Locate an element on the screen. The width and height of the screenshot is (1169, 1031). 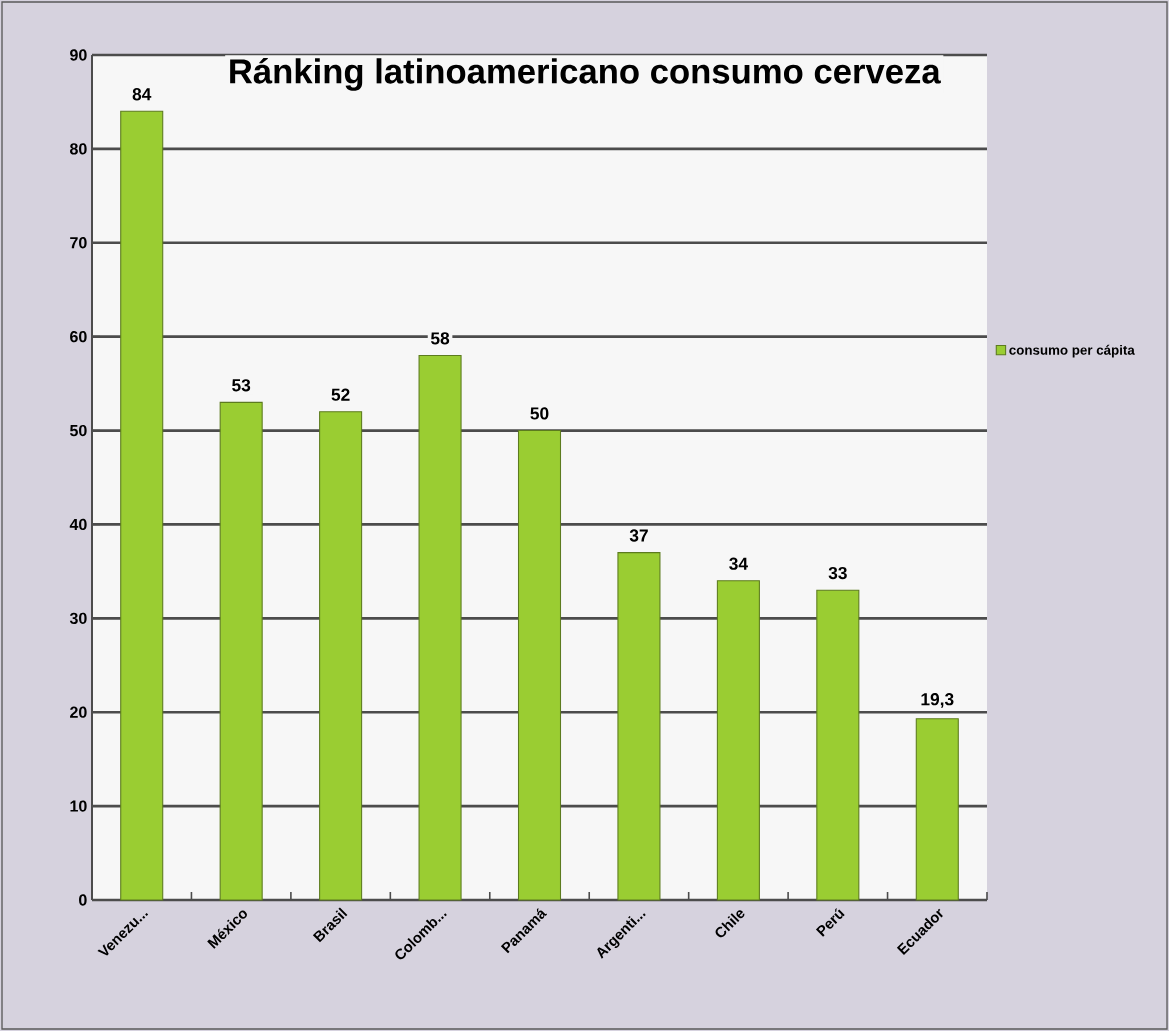
y-tick-label: 70 is located at coordinates (78, 243).